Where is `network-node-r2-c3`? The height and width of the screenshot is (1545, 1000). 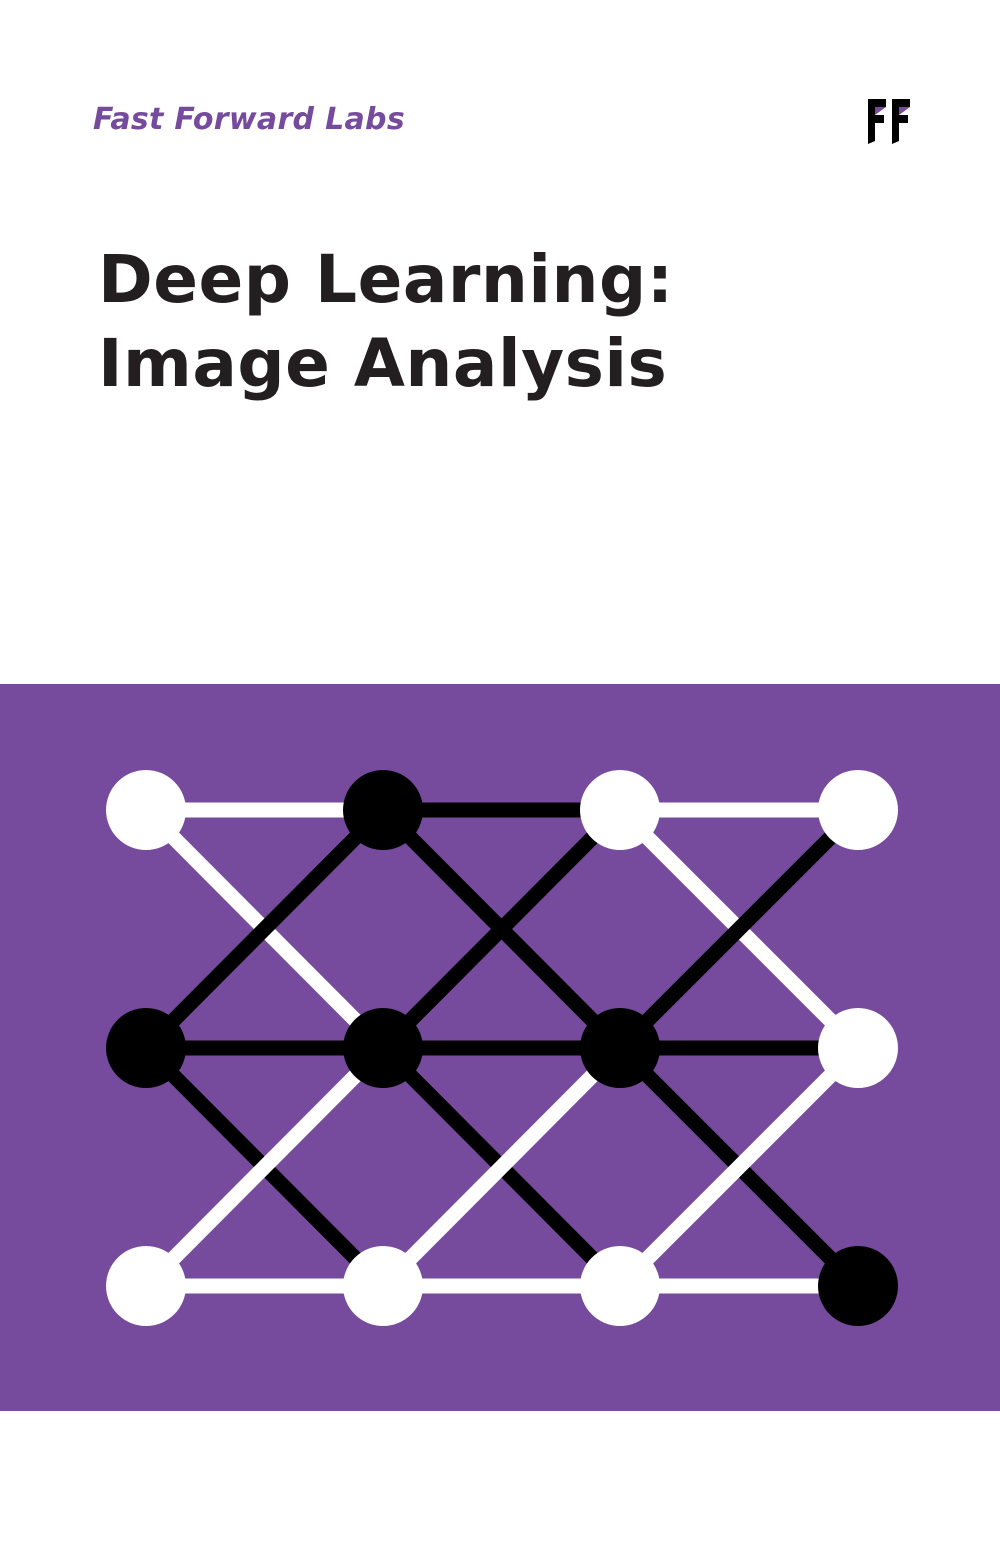
network-node-r2-c3 is located at coordinates (858, 1286).